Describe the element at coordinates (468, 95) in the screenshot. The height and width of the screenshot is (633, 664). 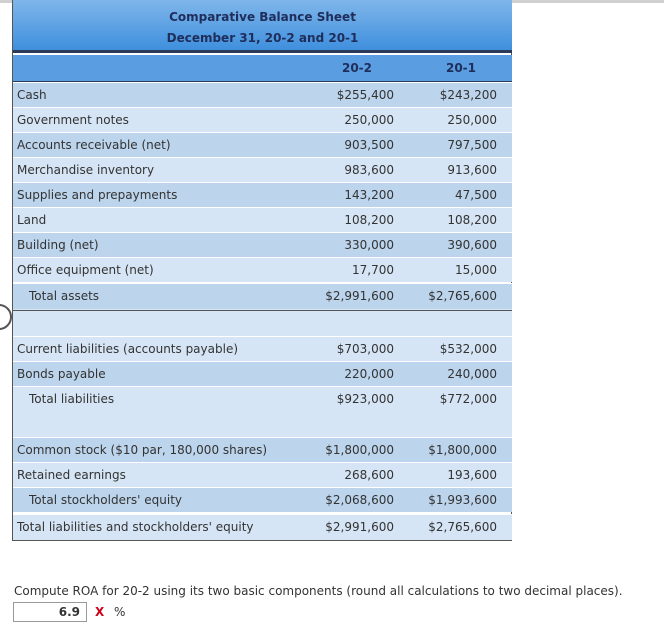
I see `cell-value: $243,200` at that location.